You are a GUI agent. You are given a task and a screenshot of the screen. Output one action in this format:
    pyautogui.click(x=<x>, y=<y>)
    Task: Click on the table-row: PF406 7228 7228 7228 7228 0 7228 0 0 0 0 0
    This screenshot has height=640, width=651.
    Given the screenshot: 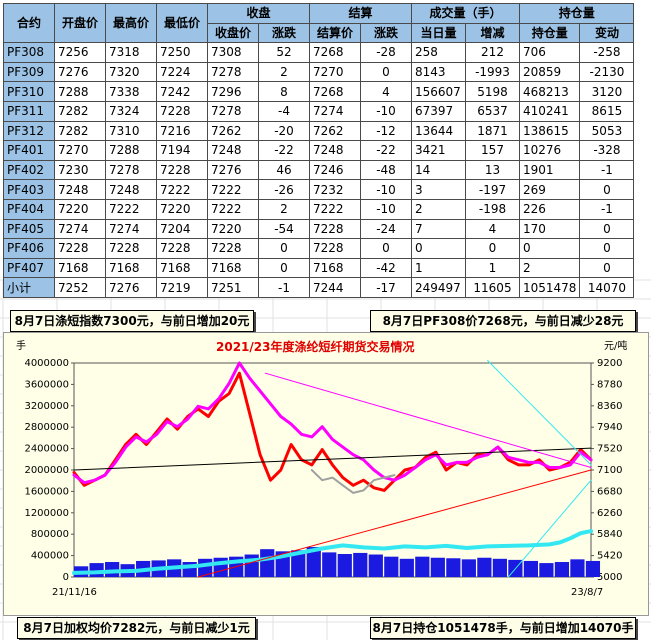 What is the action you would take?
    pyautogui.click(x=319, y=248)
    